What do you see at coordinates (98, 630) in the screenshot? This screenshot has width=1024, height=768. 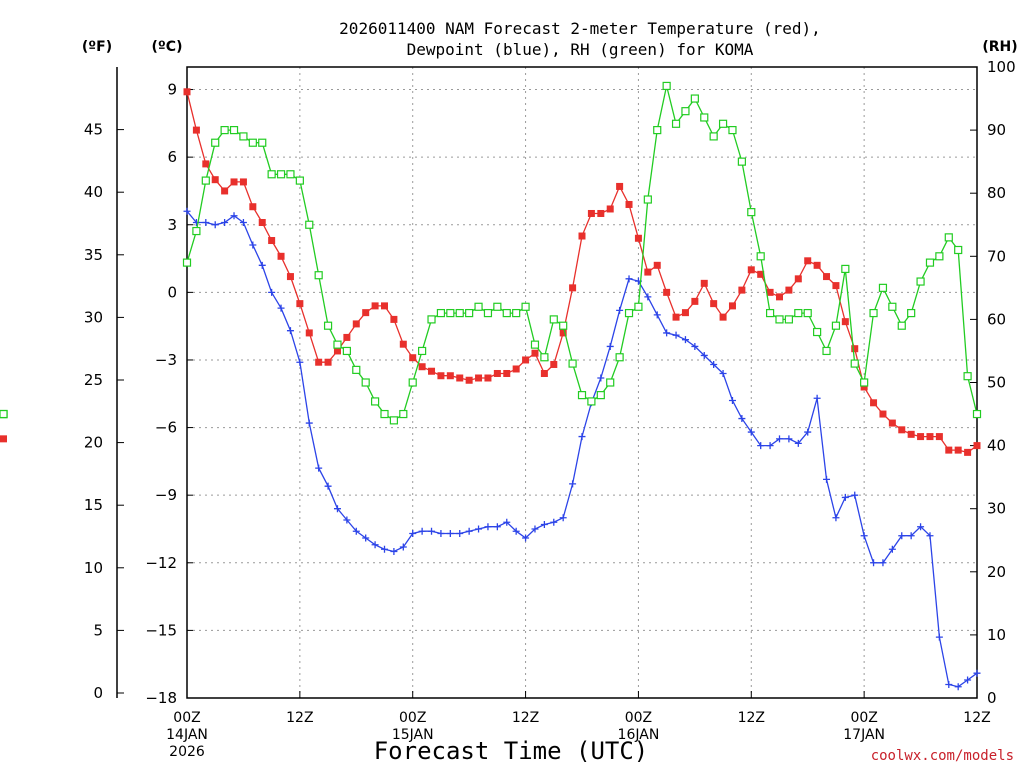 I see `fahrenheit-tick-label: 5` at bounding box center [98, 630].